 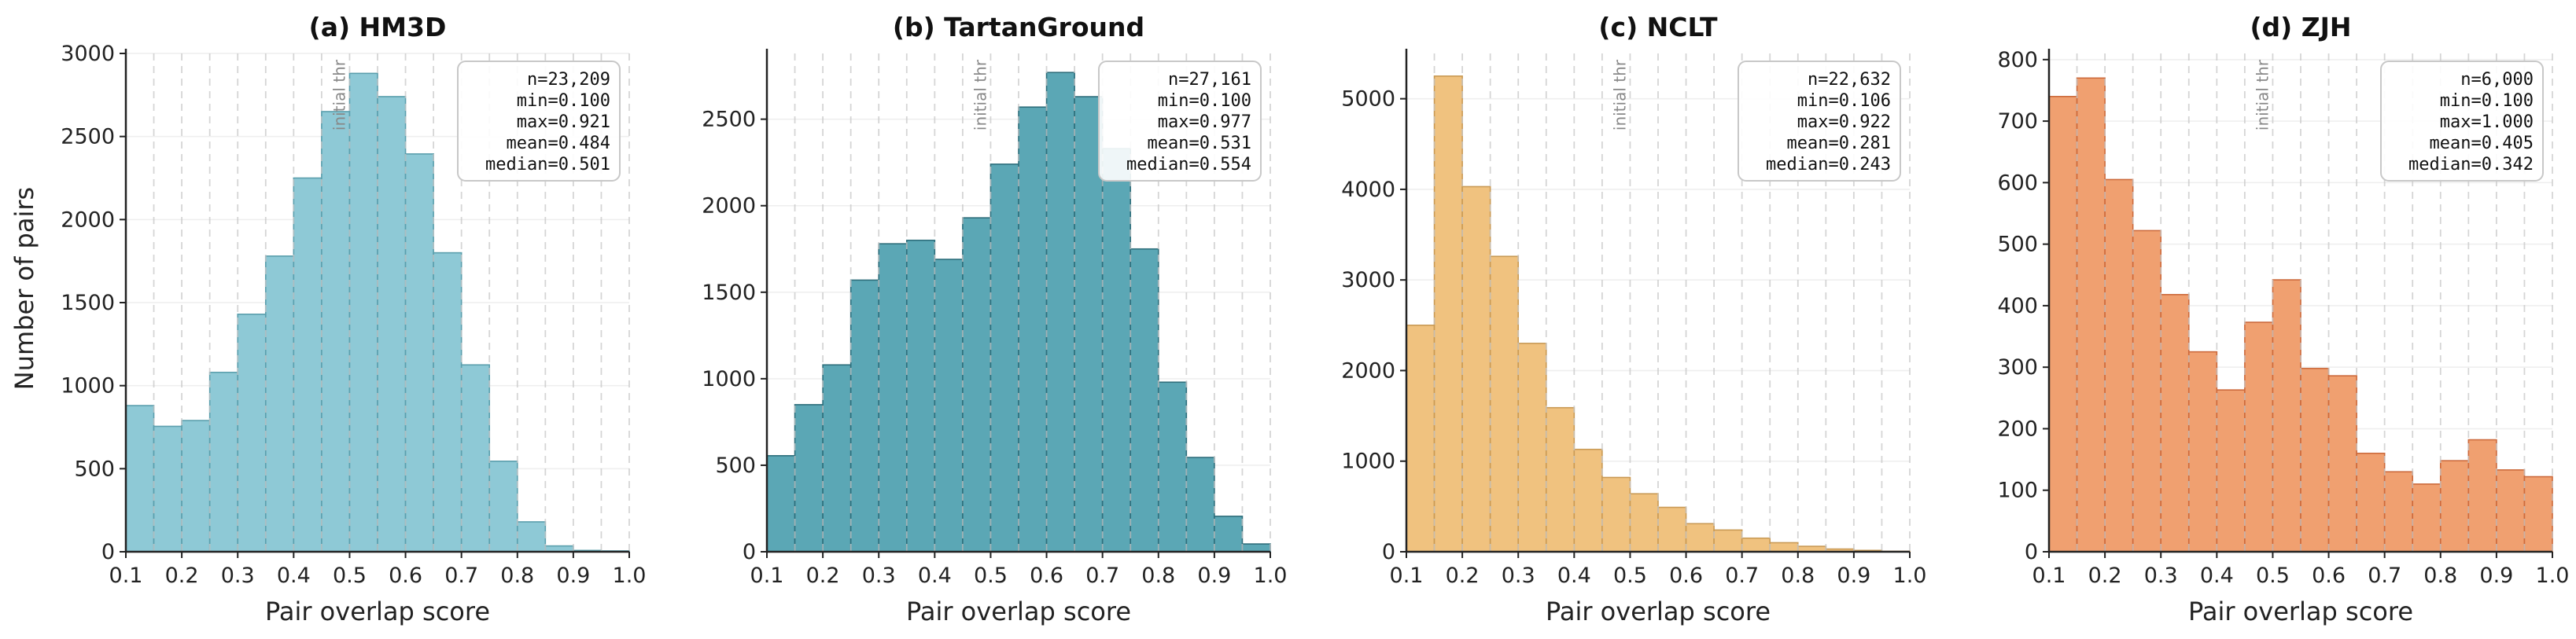 I want to click on y-tick-label: 1500, so click(x=88, y=303).